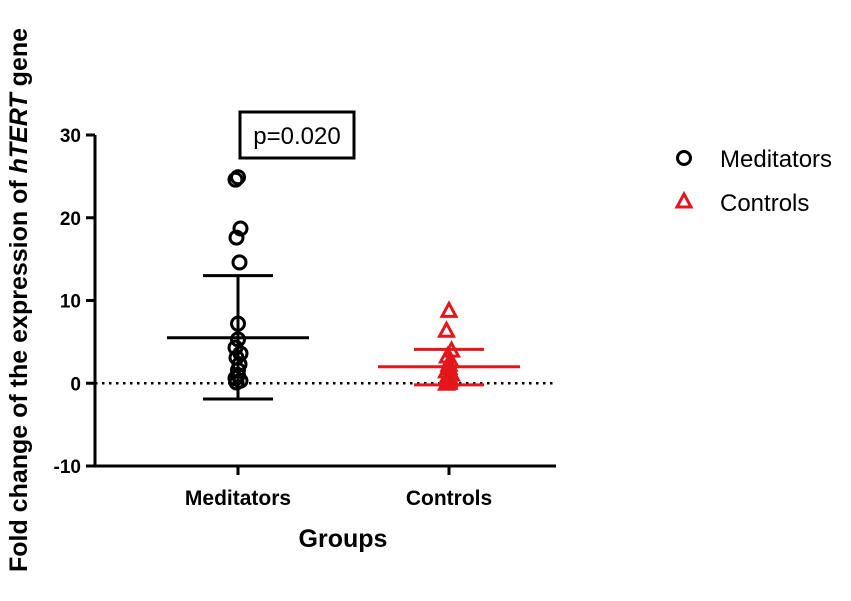 The height and width of the screenshot is (601, 851). I want to click on y-tick-label: 30, so click(70, 136).